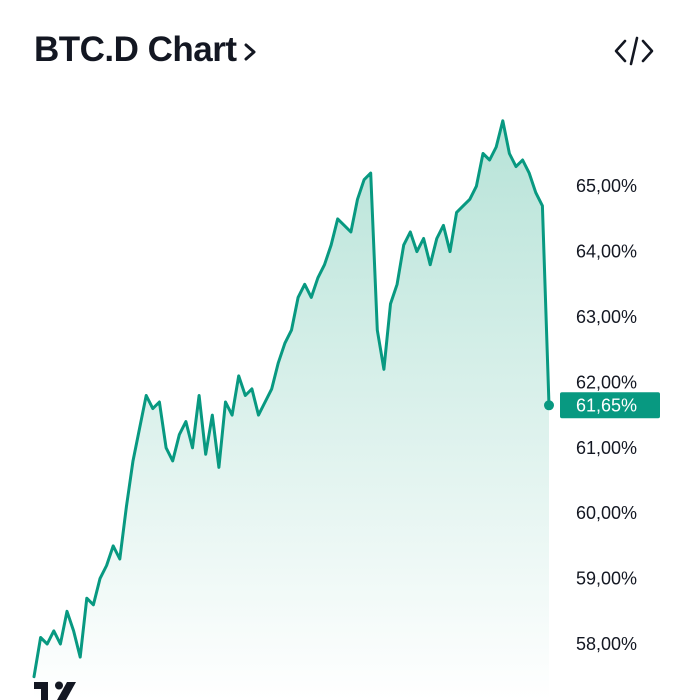 The image size is (700, 700). Describe the element at coordinates (606, 579) in the screenshot. I see `y-tick-label: 59,00%` at that location.